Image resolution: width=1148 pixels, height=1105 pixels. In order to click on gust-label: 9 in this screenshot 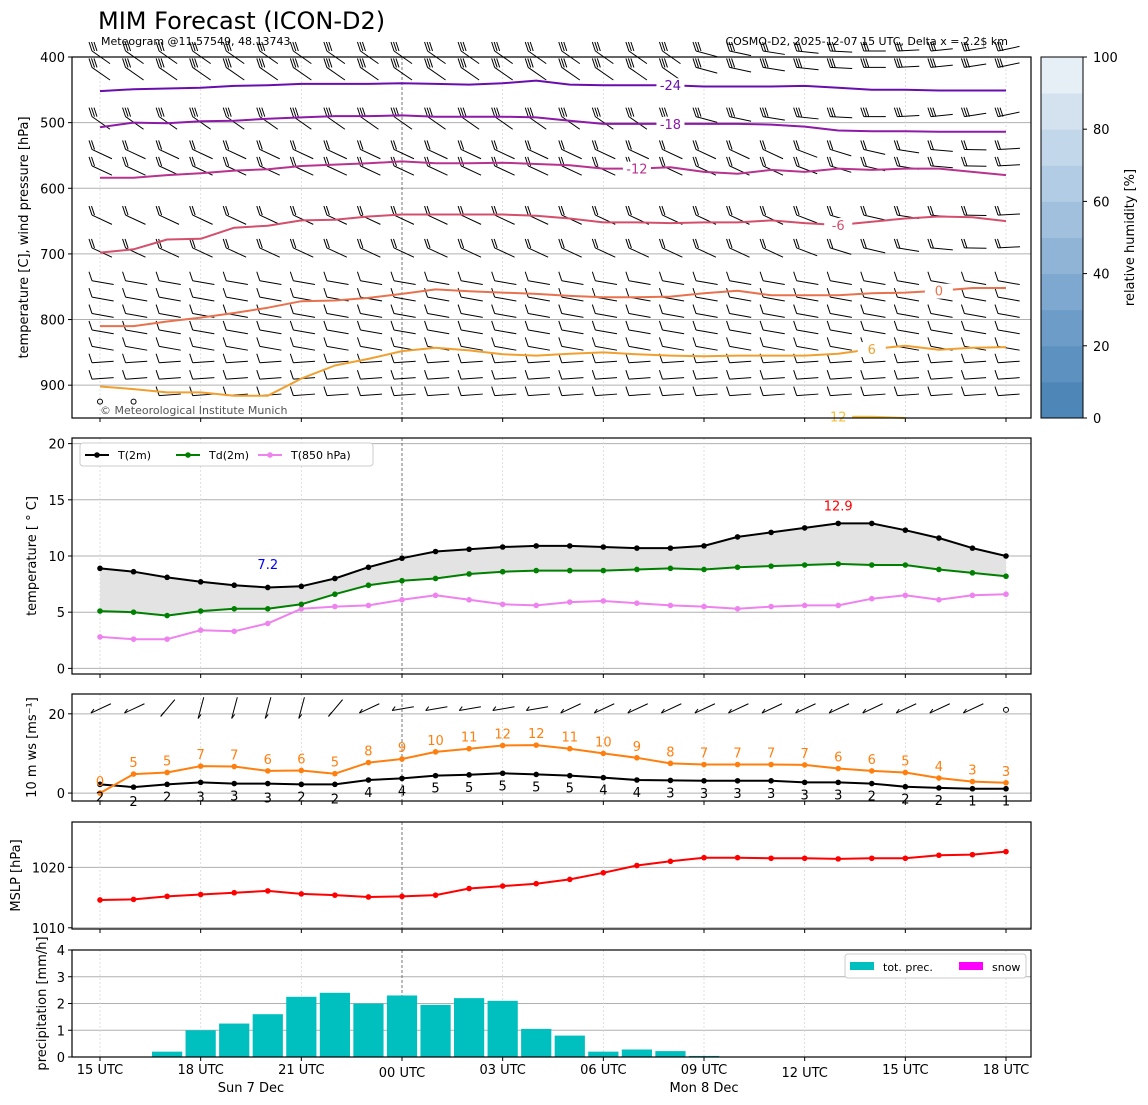, I will do `click(402, 748)`.